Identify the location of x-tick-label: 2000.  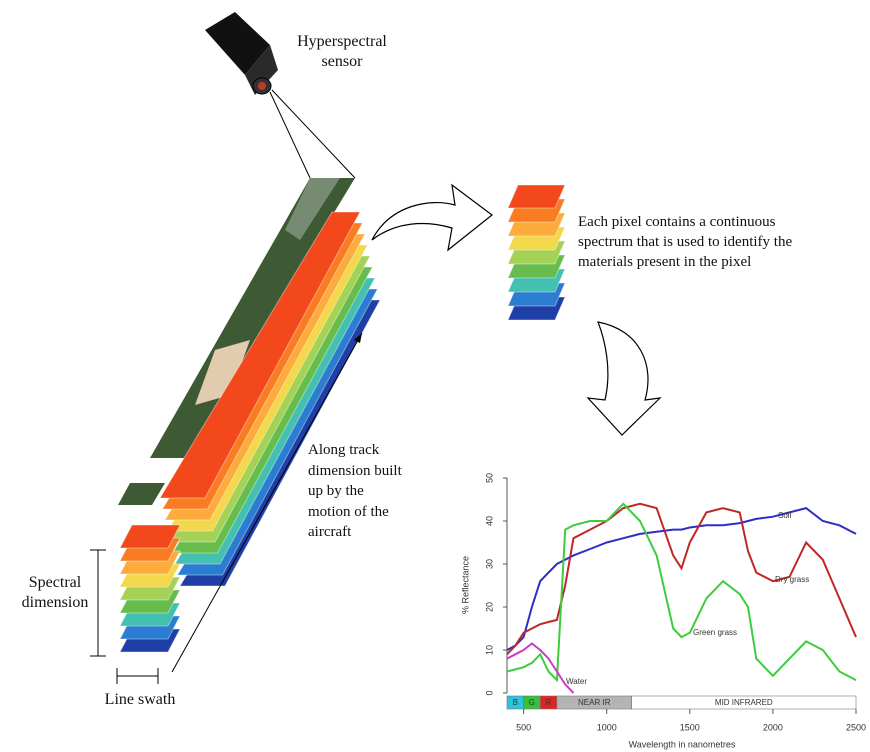
(773, 727).